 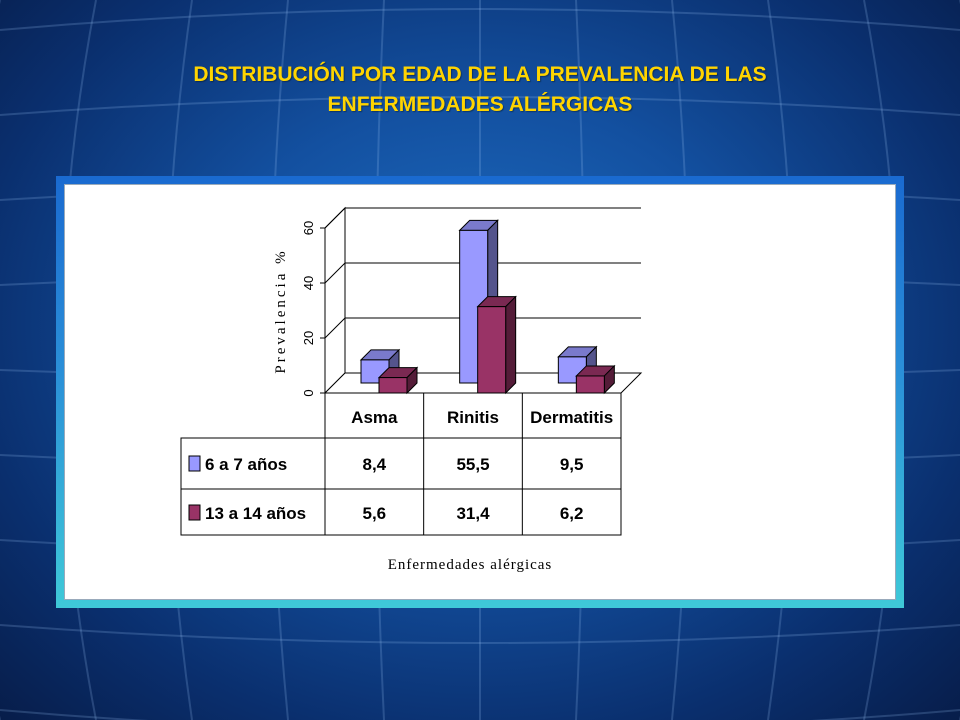 I want to click on y-tick-label: 0, so click(x=308, y=392).